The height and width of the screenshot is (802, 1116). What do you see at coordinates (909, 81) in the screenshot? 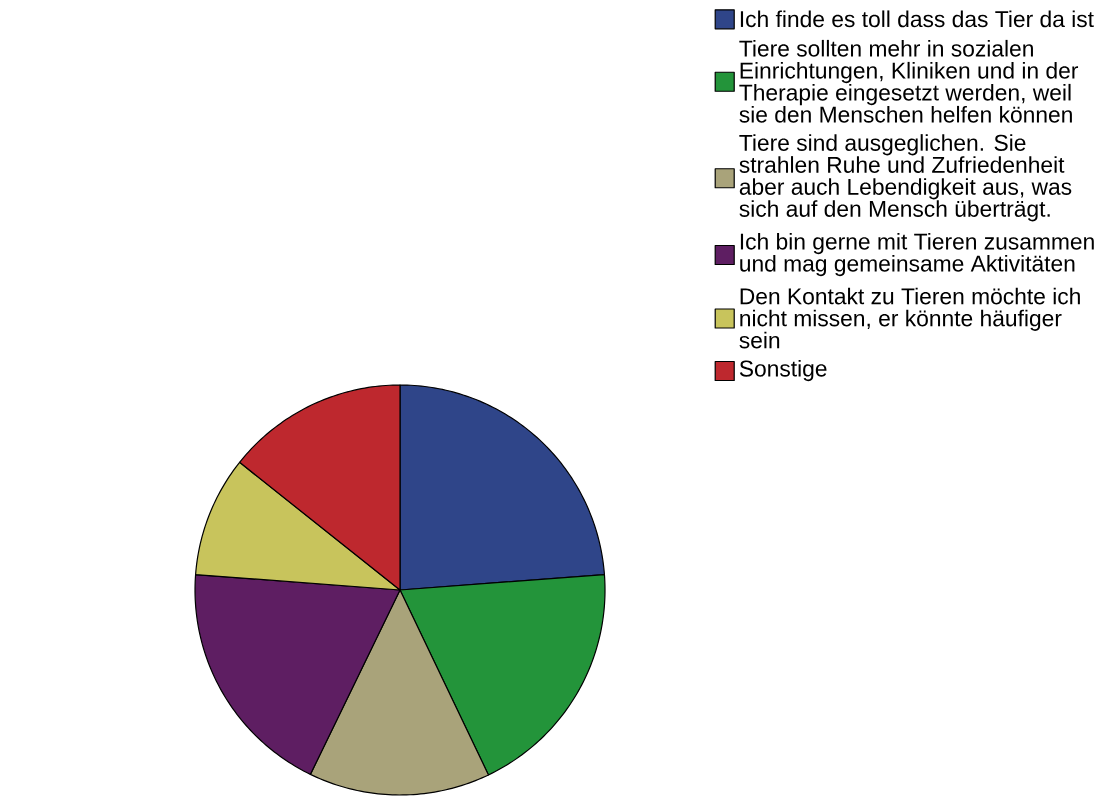
I see `legend-label: Tiere sollten mehr in sozialen Einrichtungen, Kliniken und in der Therapie eingesetzt werden, weil sie den Menschen helfen können` at bounding box center [909, 81].